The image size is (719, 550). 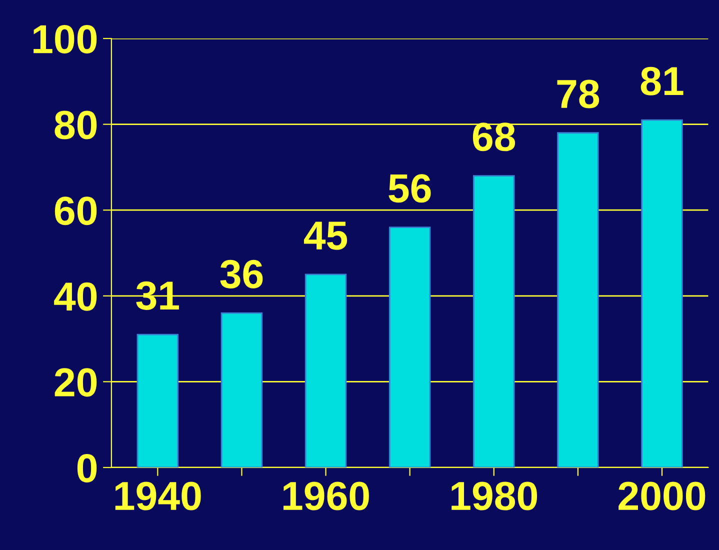 I want to click on y-tick-label: 0, so click(x=87, y=468).